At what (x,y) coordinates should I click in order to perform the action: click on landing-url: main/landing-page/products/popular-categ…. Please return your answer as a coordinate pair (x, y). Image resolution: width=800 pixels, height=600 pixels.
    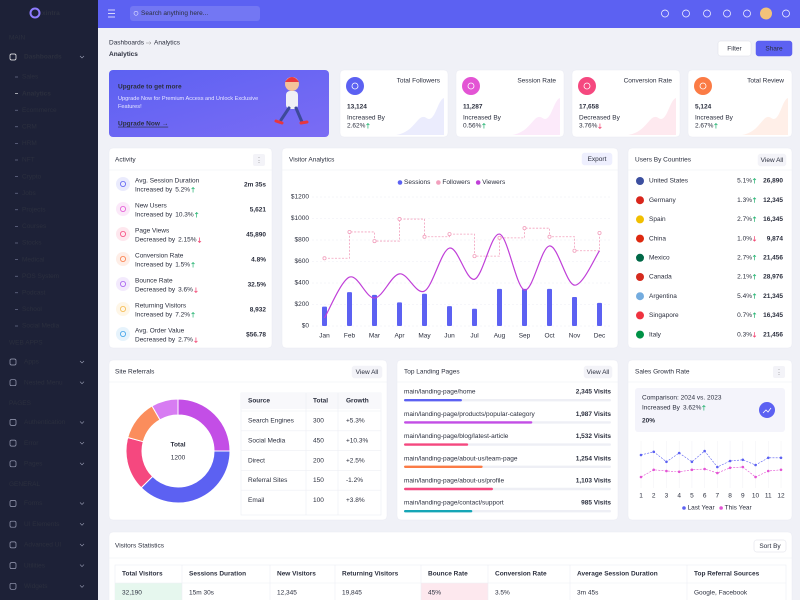
    Looking at the image, I should click on (470, 414).